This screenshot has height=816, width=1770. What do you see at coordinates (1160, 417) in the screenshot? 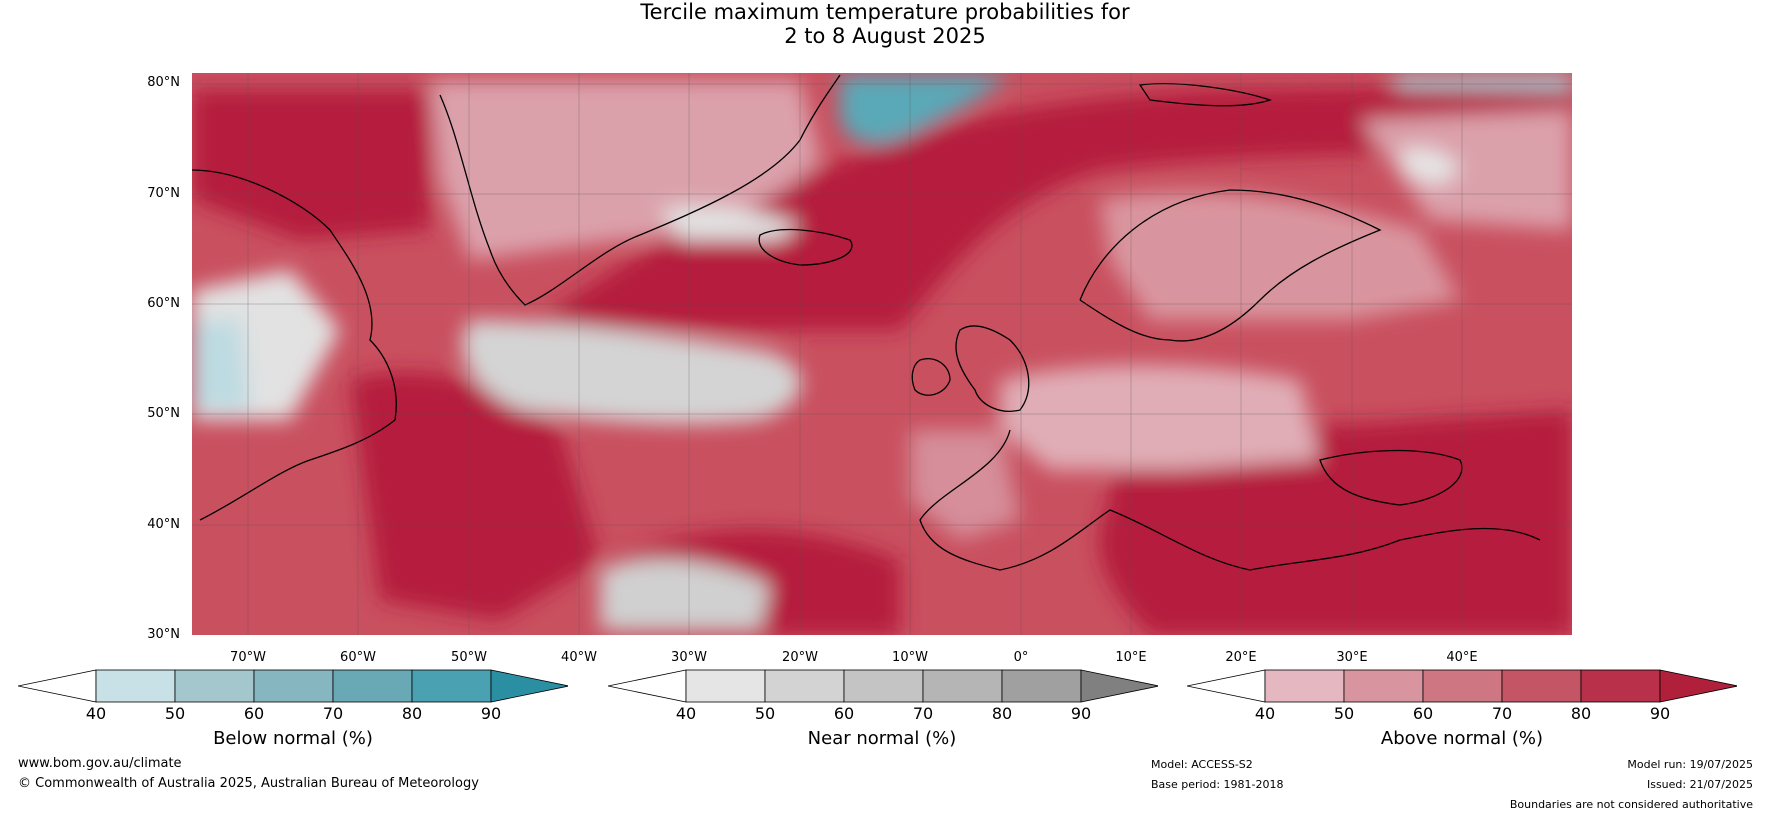
I see `above-light-central-europe` at bounding box center [1160, 417].